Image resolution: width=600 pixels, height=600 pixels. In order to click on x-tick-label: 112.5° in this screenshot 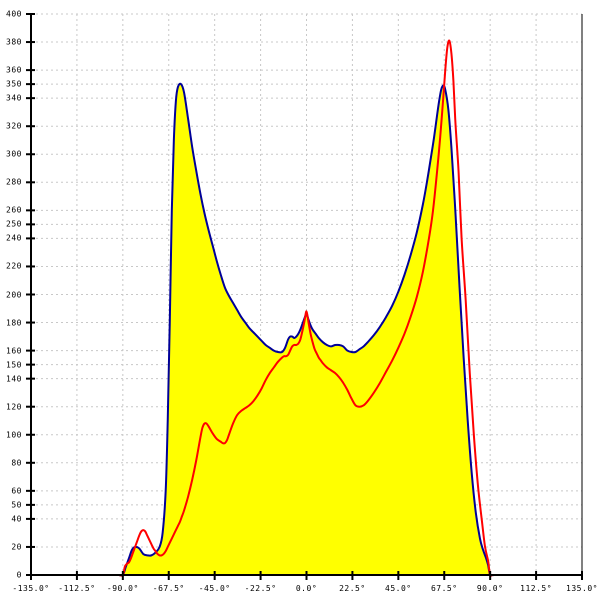, I will do `click(536, 588)`.